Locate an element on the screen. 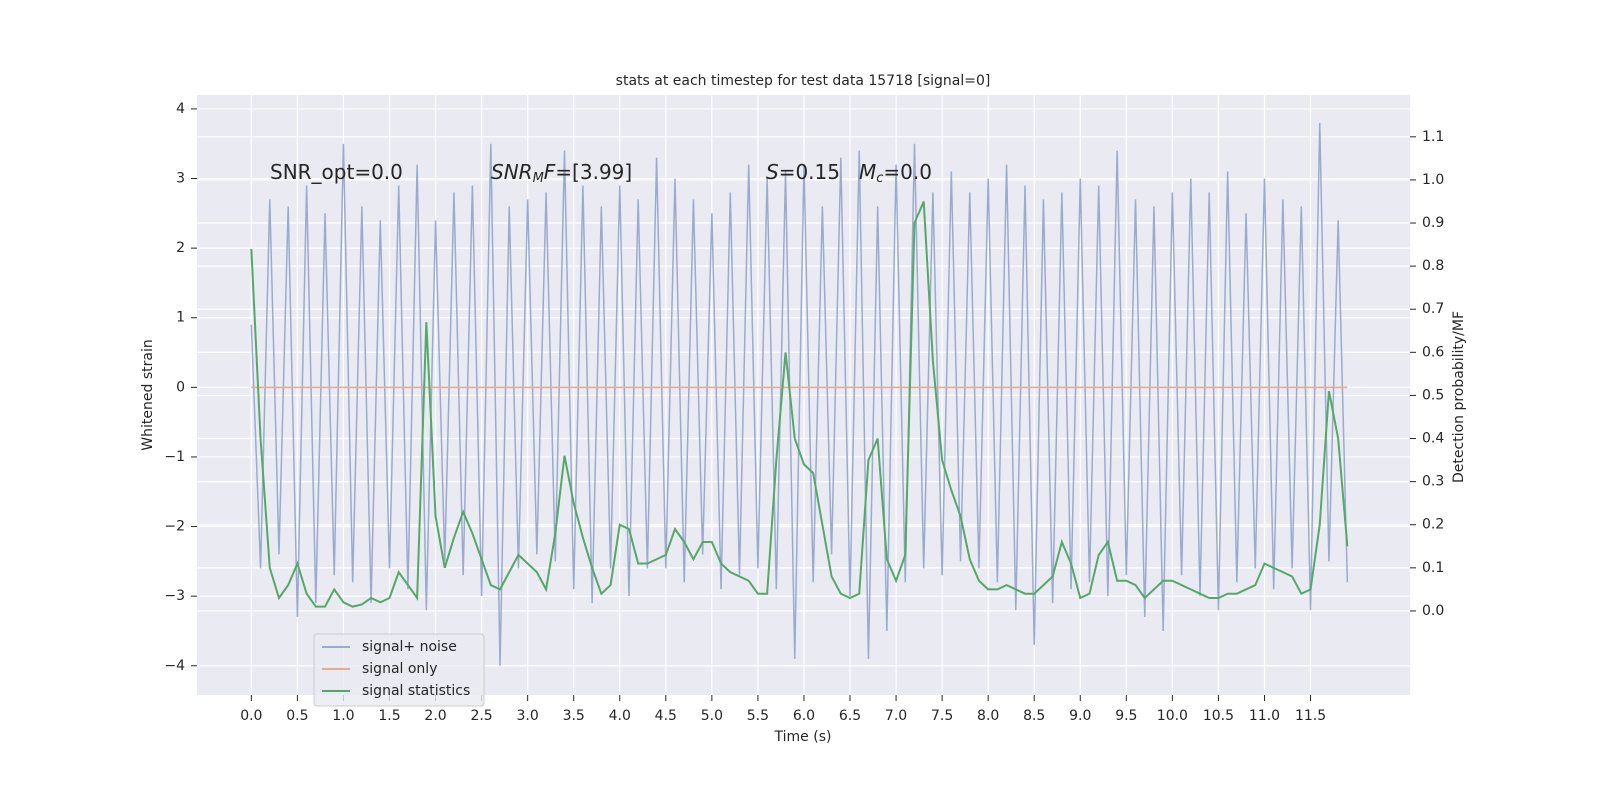 This screenshot has height=800, width=1600. x-tick-label: 7.0 is located at coordinates (896, 716).